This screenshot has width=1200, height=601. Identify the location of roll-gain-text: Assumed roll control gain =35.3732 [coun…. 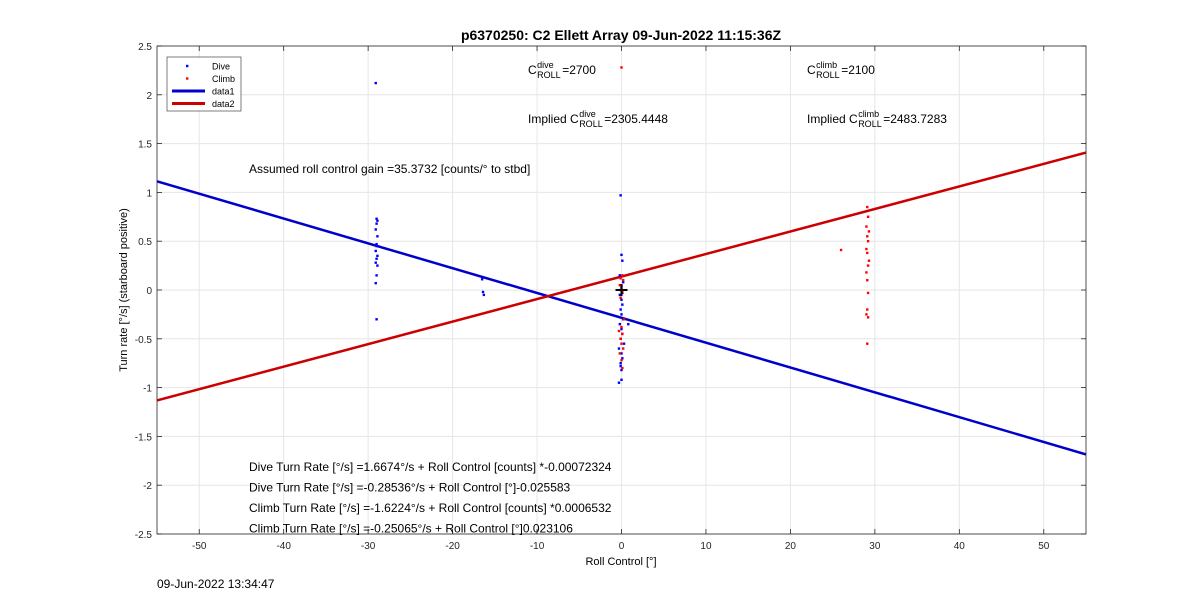
(389, 169).